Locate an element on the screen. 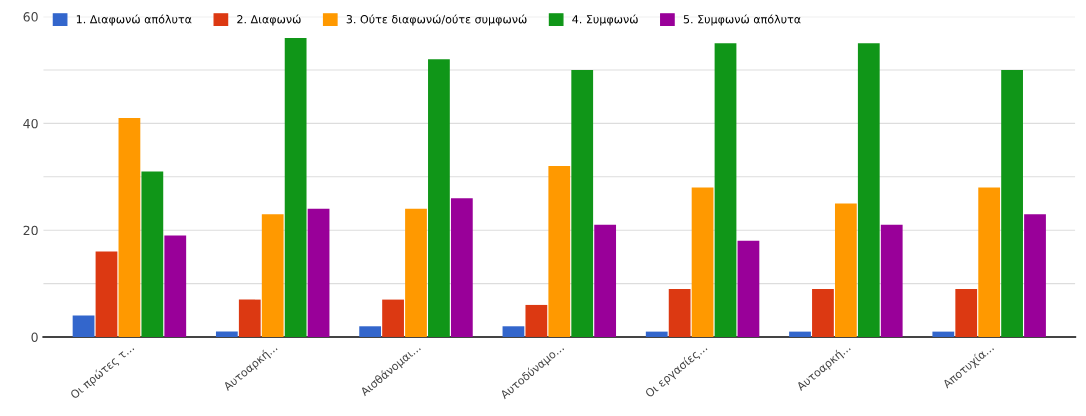 The width and height of the screenshot is (1086, 416). y-tick-label: 0 is located at coordinates (34, 337).